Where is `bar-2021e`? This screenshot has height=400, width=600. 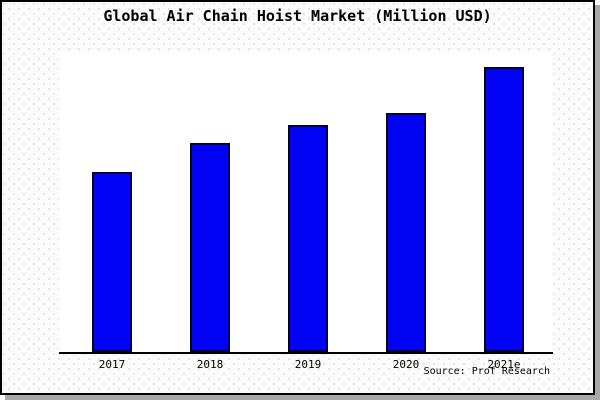
bar-2021e is located at coordinates (504, 209).